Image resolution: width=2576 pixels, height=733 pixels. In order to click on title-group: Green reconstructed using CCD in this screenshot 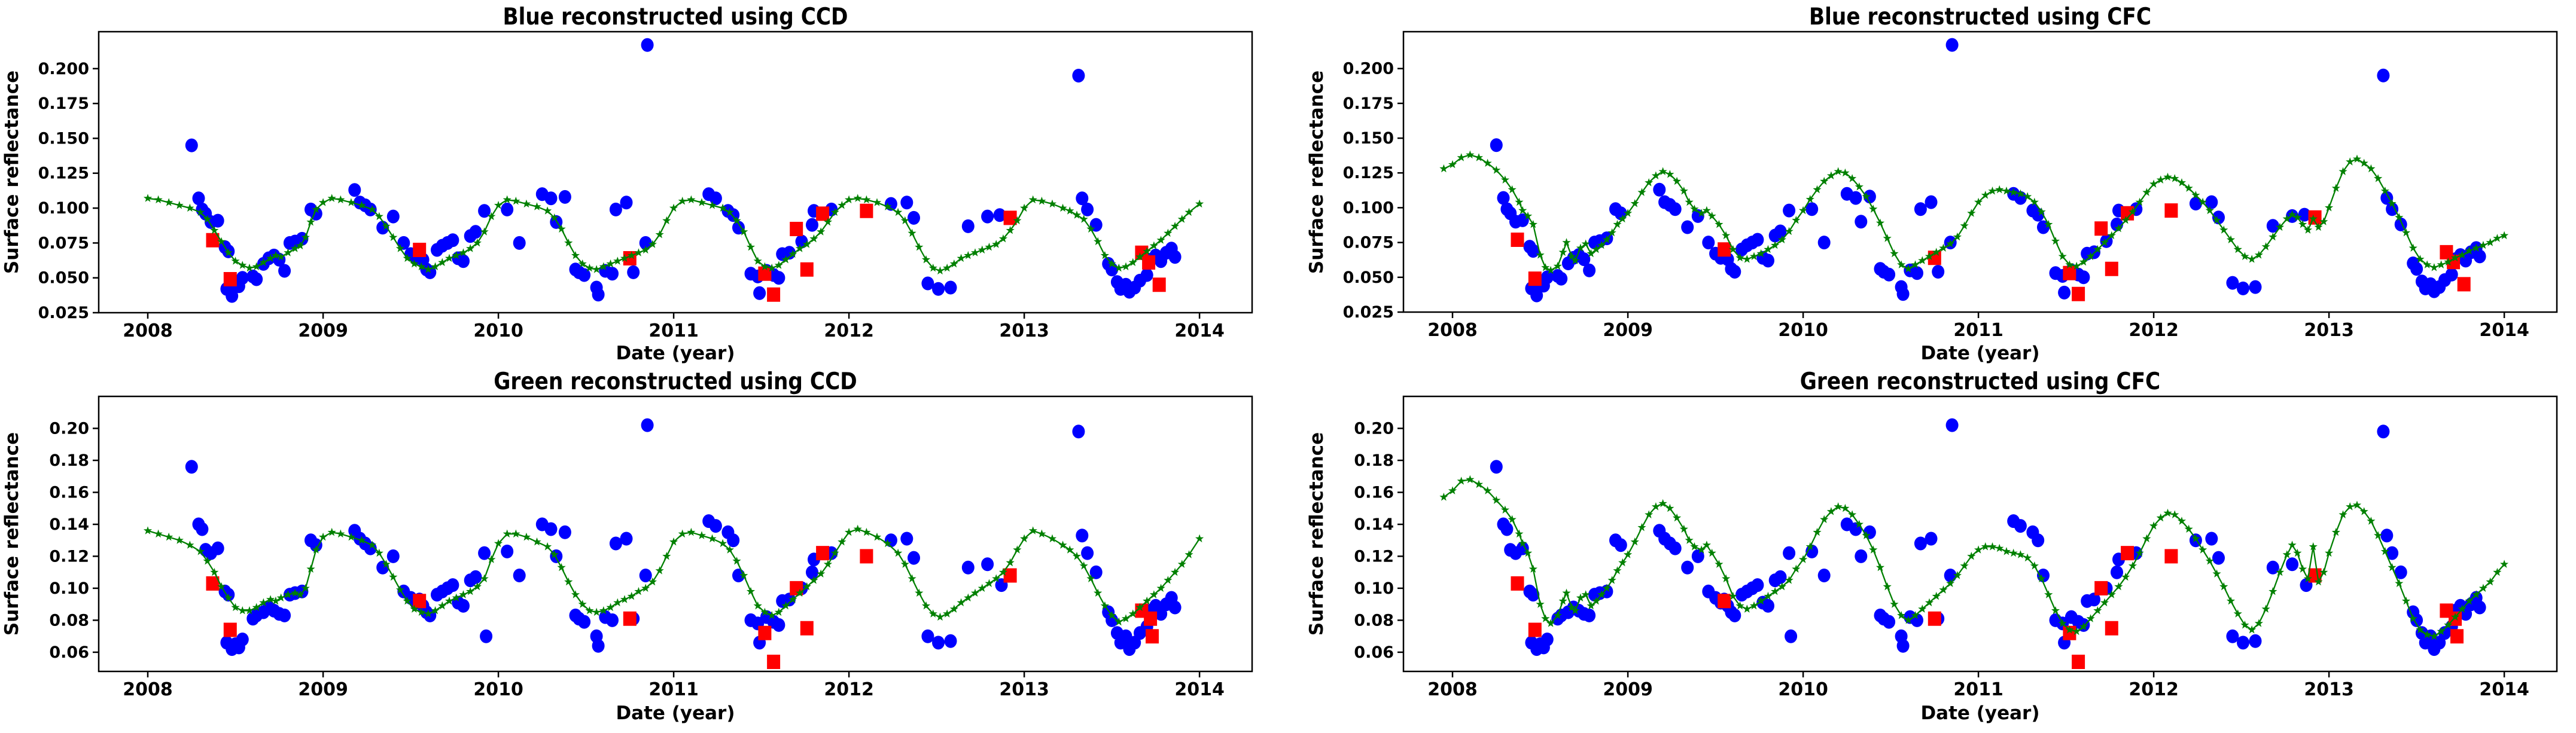, I will do `click(675, 382)`.